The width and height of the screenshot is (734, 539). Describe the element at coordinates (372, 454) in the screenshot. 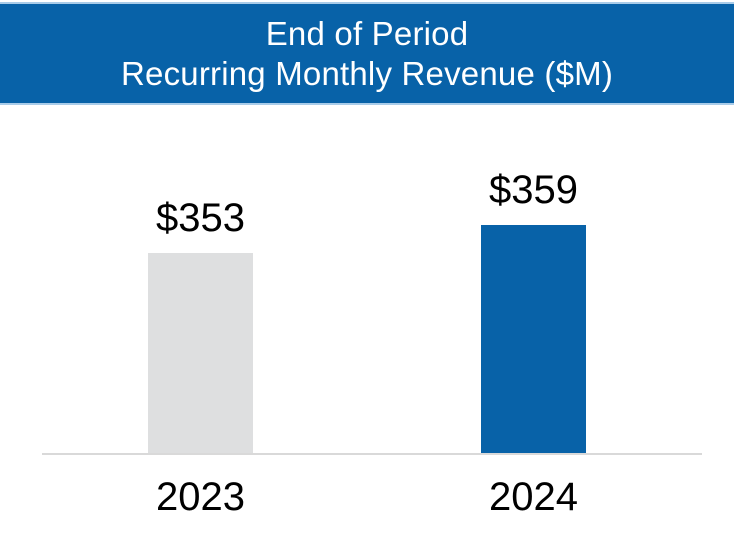

I see `x-axis-line` at that location.